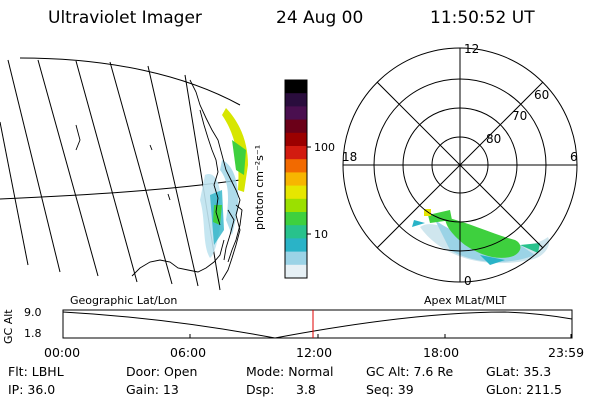 The width and height of the screenshot is (600, 400). What do you see at coordinates (259, 187) in the screenshot?
I see `colorbar-unit: photon cm⁻²s⁻¹` at bounding box center [259, 187].